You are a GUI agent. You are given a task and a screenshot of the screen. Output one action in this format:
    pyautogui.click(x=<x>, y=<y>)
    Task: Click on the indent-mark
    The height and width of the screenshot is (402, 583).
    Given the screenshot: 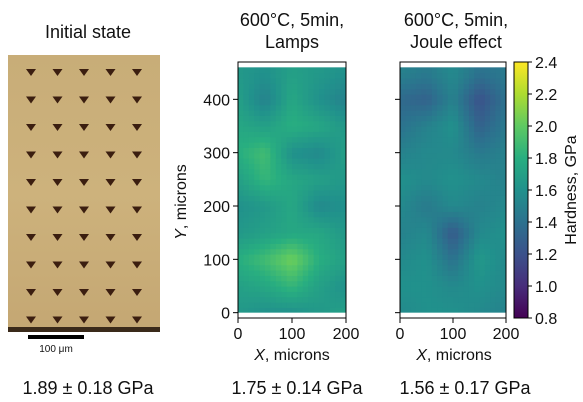 What is the action you would take?
    pyautogui.click(x=137, y=127)
    